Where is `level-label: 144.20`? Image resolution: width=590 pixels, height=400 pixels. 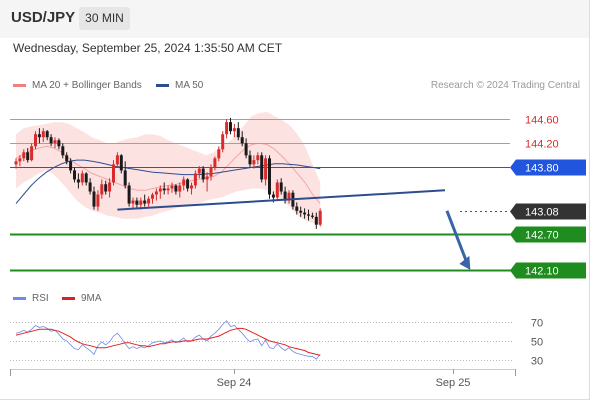 level-label: 144.20 is located at coordinates (542, 145).